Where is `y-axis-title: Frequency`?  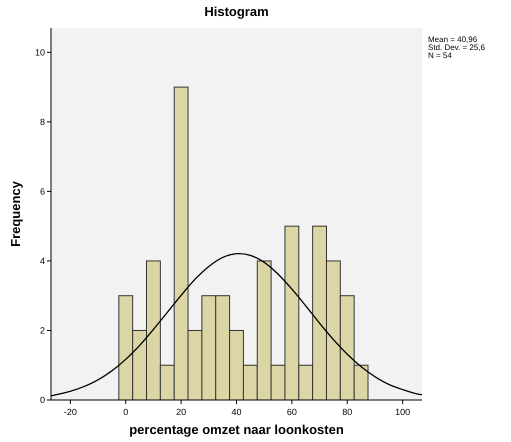 y-axis-title: Frequency is located at coordinates (15, 213).